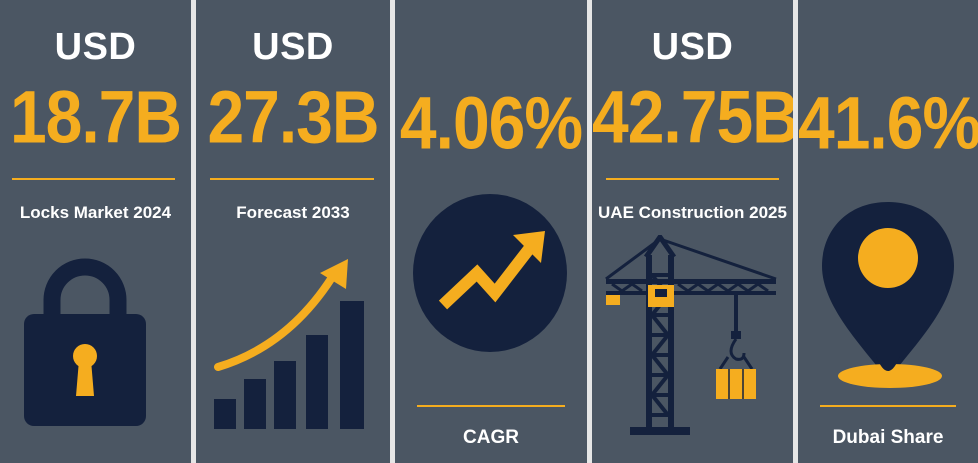  I want to click on stat-value: 4.06%, so click(491, 122).